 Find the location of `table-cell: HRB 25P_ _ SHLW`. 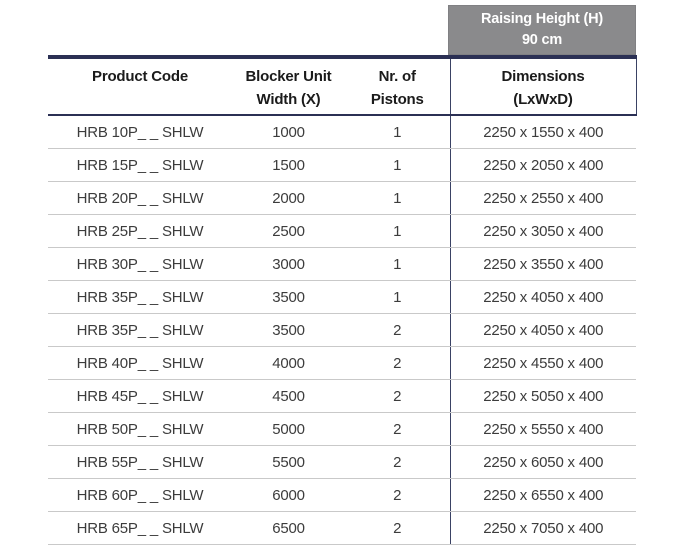

table-cell: HRB 25P_ _ SHLW is located at coordinates (140, 231).